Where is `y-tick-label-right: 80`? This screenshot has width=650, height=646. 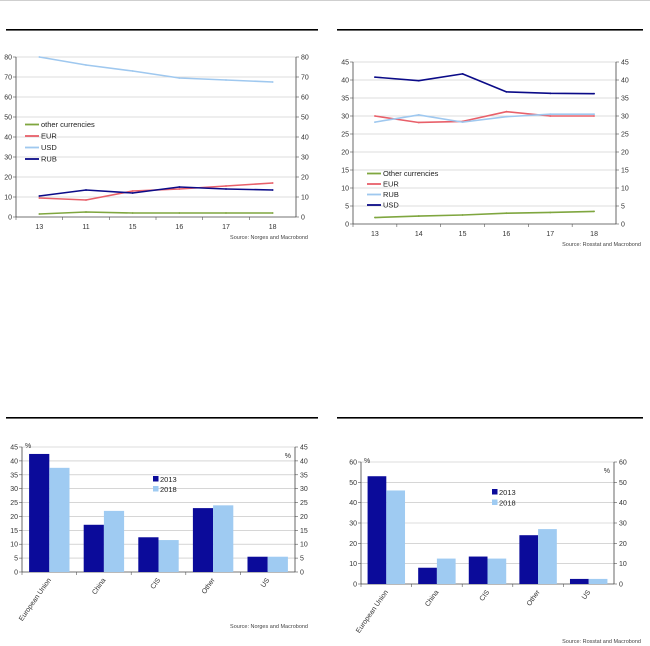
y-tick-label-right: 80 is located at coordinates (305, 58).